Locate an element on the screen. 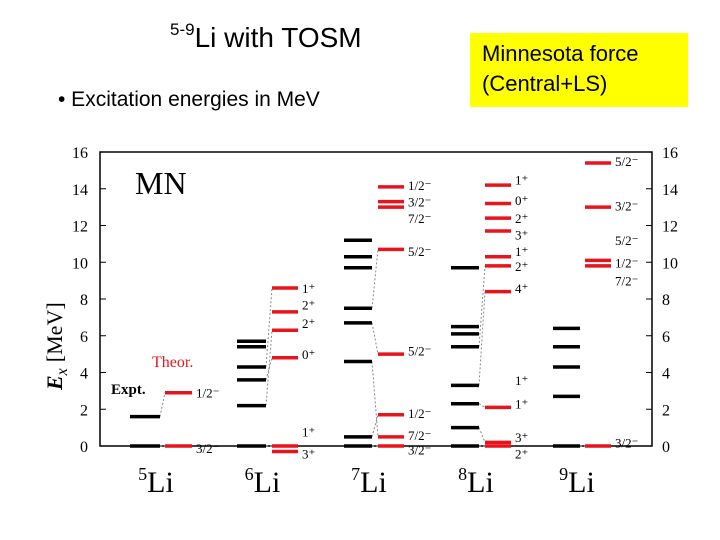 The image size is (720, 540). y-tick-label-right: 4 is located at coordinates (666, 374).